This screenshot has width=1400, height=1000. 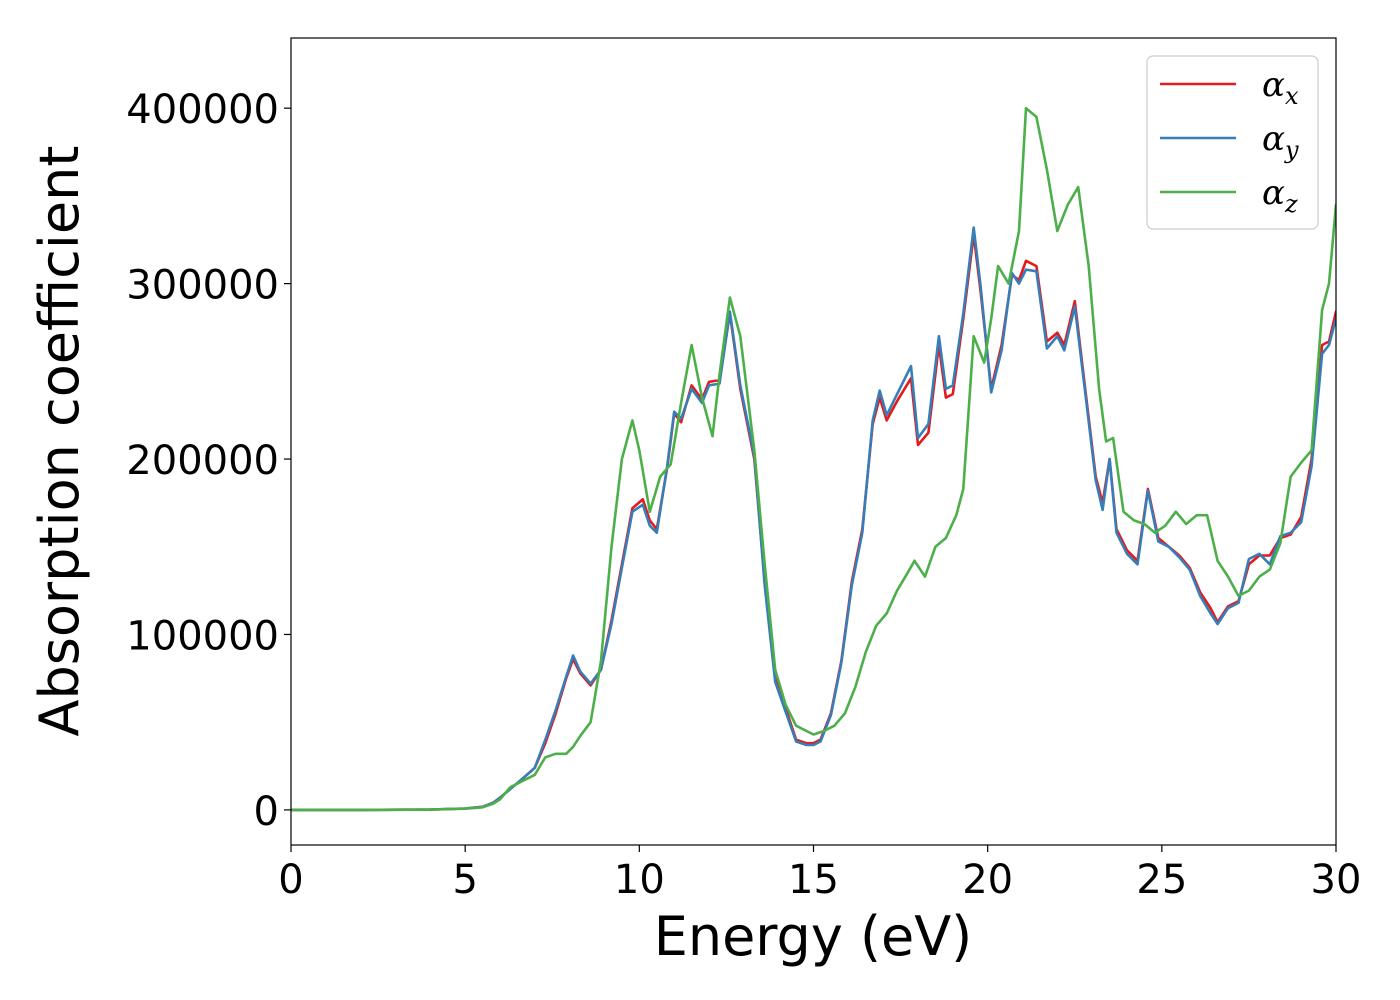 I want to click on x-tick-label: 5, so click(x=464, y=880).